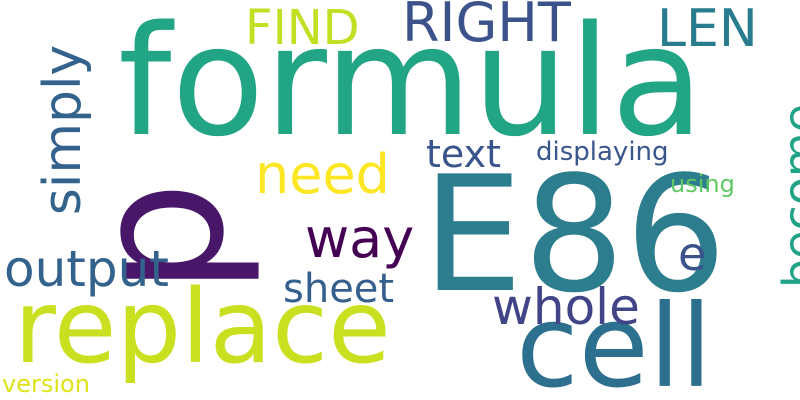  Describe the element at coordinates (46, 384) in the screenshot. I see `word-version: version` at that location.